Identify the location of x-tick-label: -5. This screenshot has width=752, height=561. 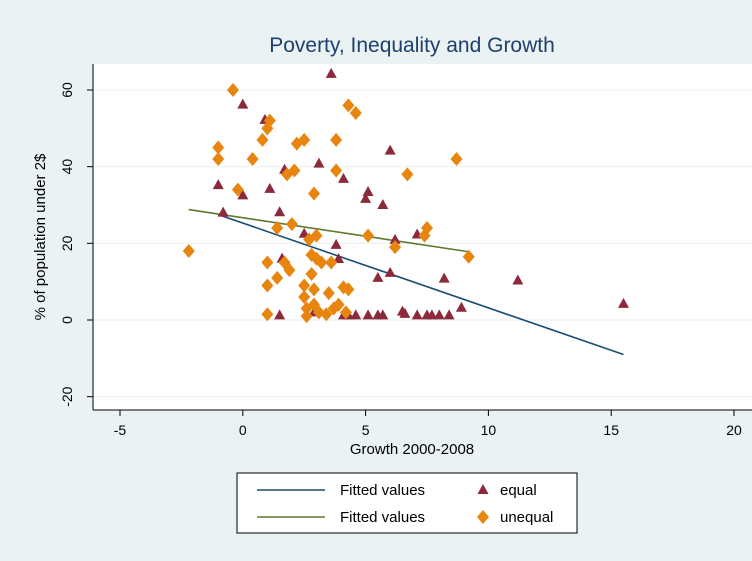
(120, 430).